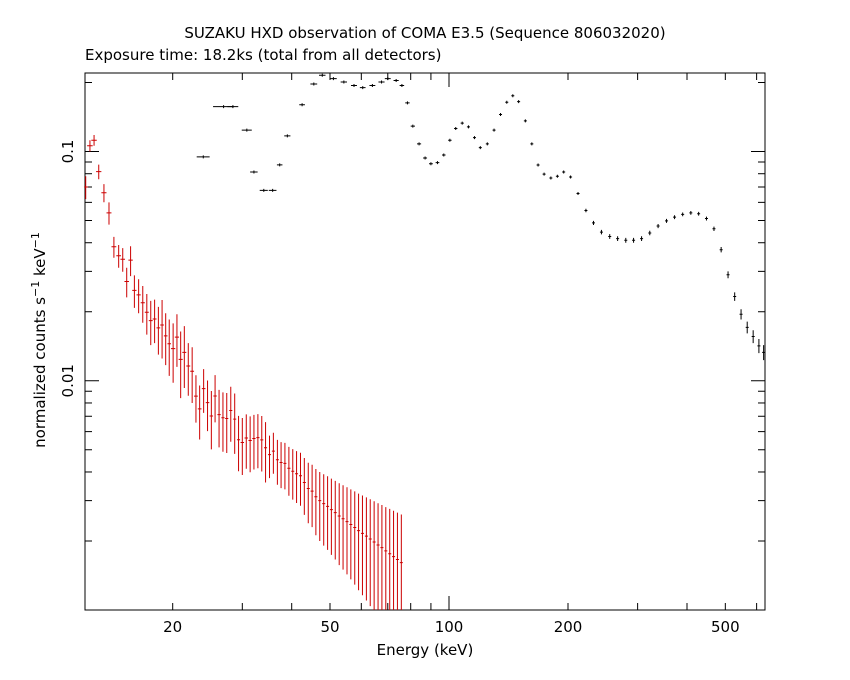  Describe the element at coordinates (35, 289) in the screenshot. I see `y-axis-label-exp1: −1` at that location.